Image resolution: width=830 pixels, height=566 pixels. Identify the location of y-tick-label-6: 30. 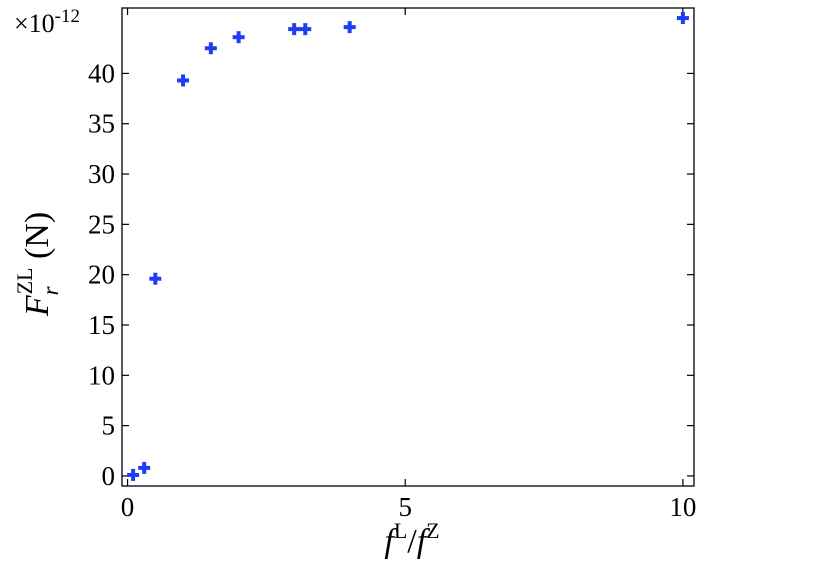
(101, 174).